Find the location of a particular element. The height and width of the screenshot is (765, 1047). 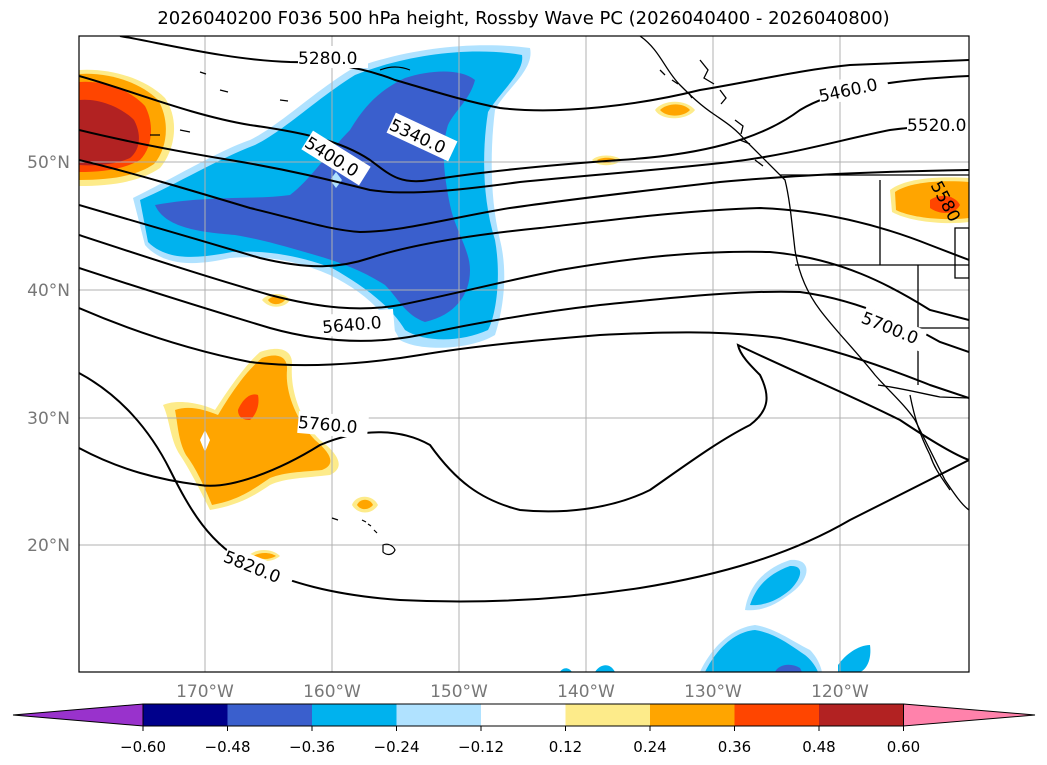

colorbar-tick-label: −0.60 is located at coordinates (143, 747).